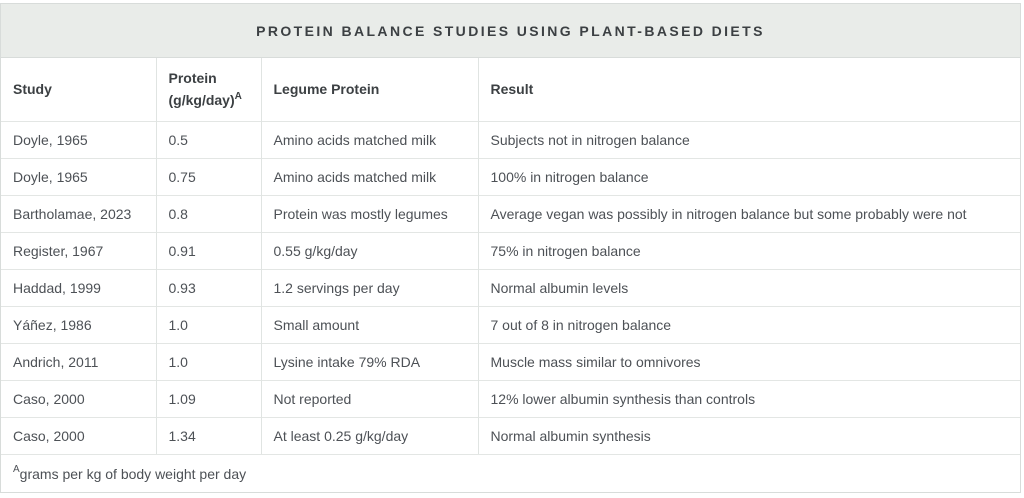 This screenshot has width=1024, height=498. I want to click on col-header-legume-protein: Legume Protein, so click(369, 89).